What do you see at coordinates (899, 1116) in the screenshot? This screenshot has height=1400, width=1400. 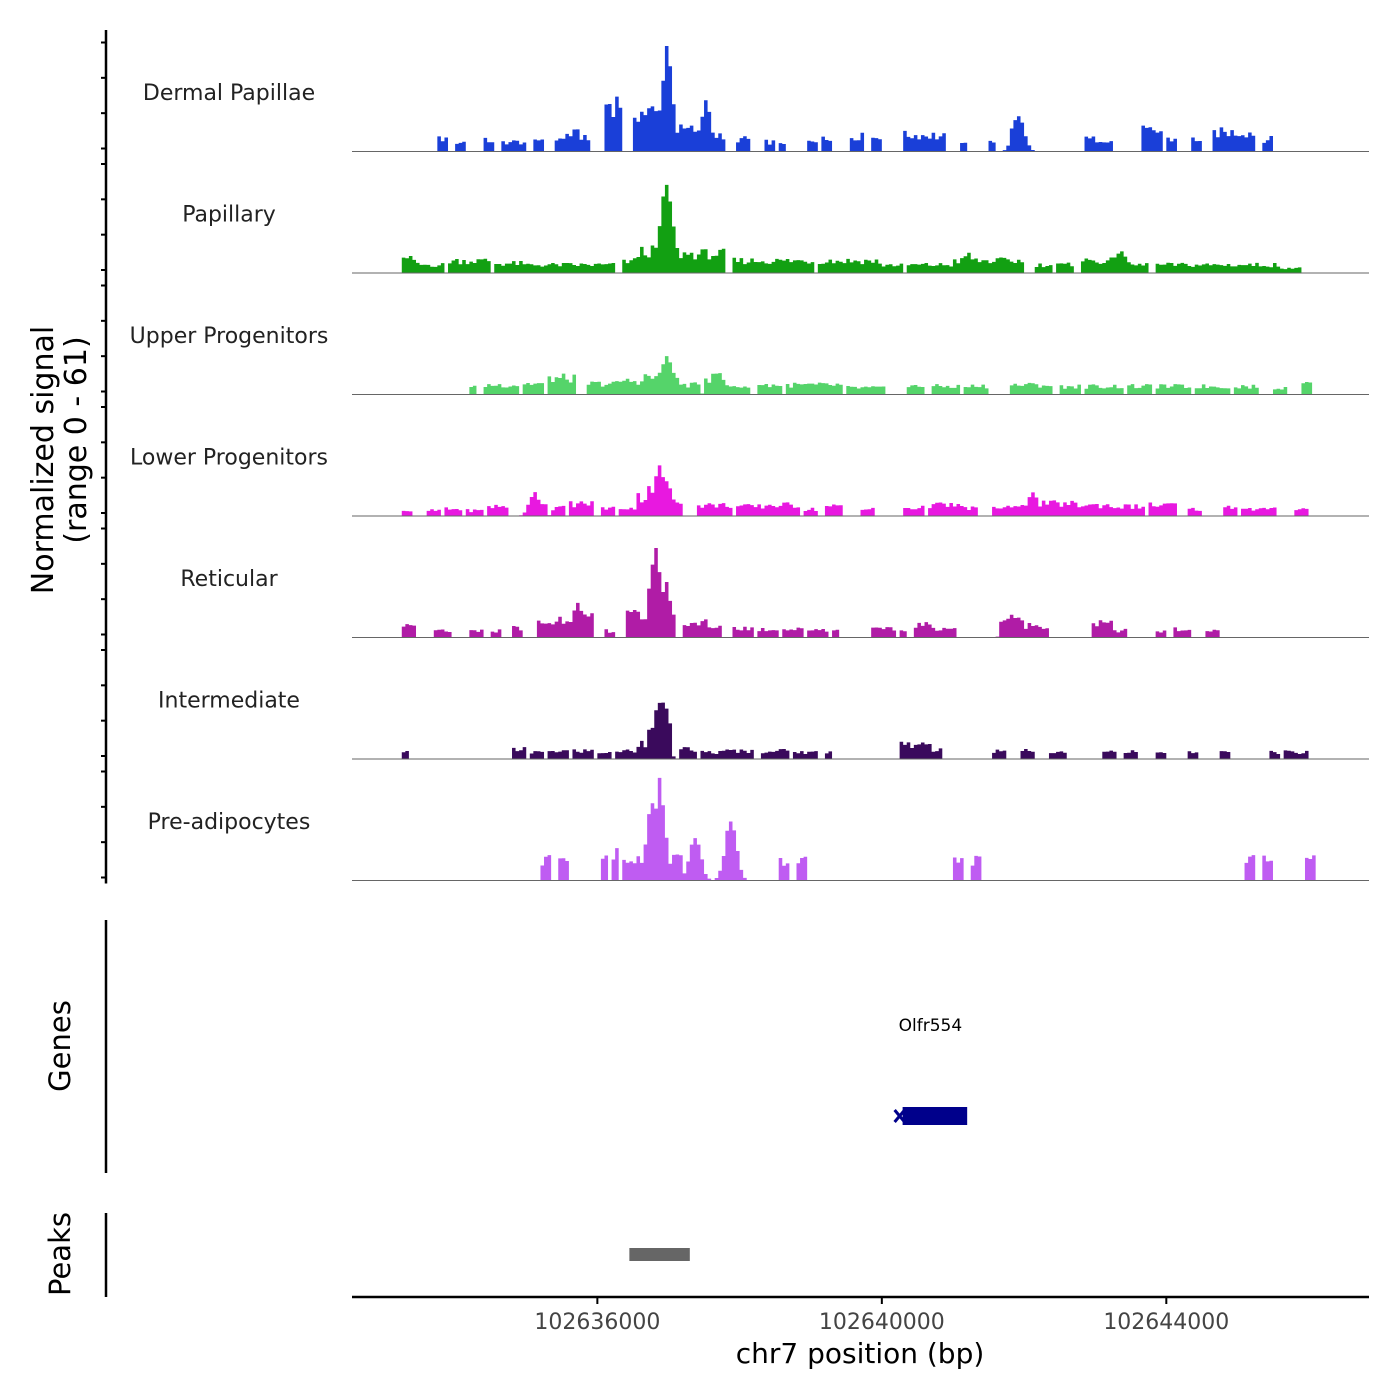 I see `strand-arrow` at bounding box center [899, 1116].